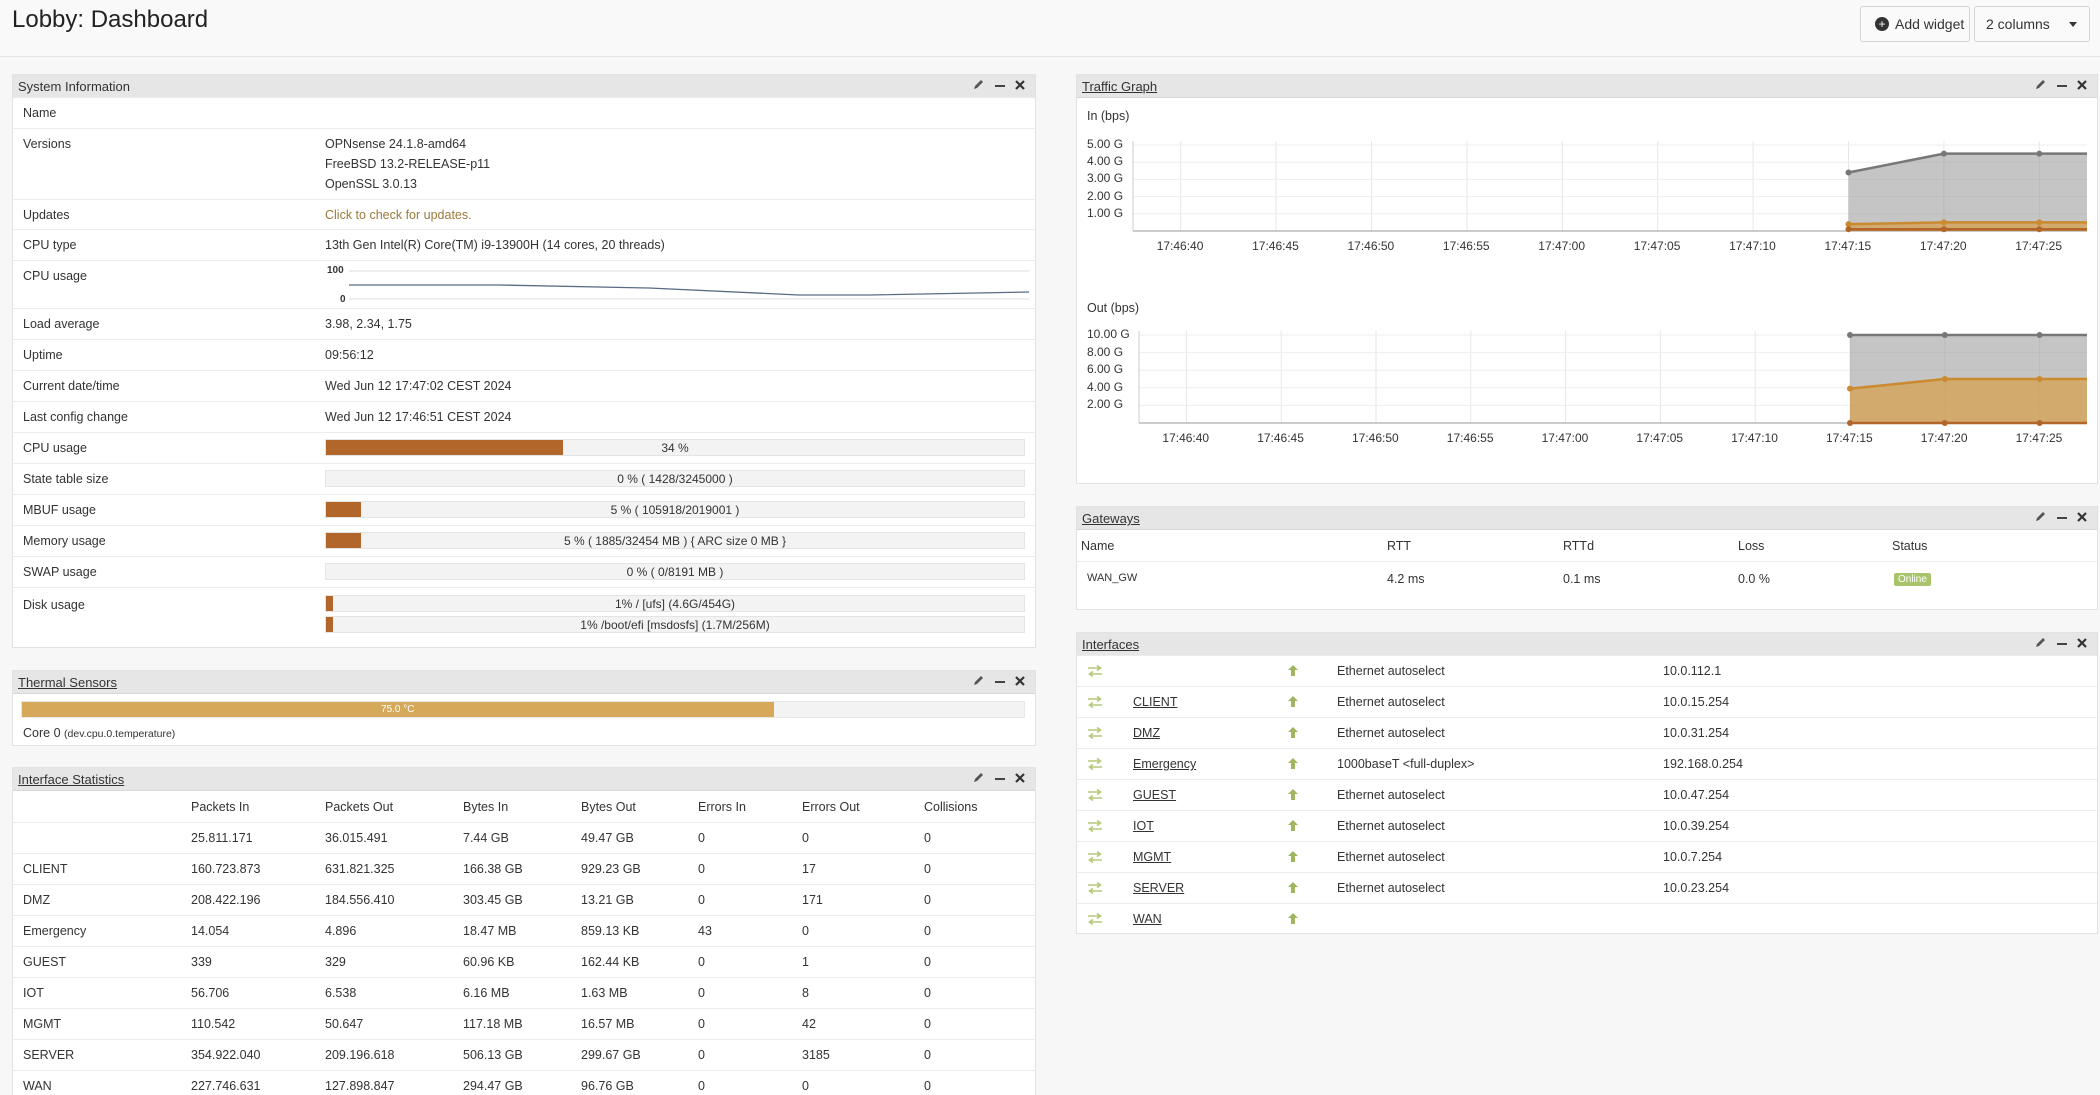 The image size is (2100, 1095). Describe the element at coordinates (675, 510) in the screenshot. I see `usage-text: 5 % ( 105918/2019001 )` at that location.